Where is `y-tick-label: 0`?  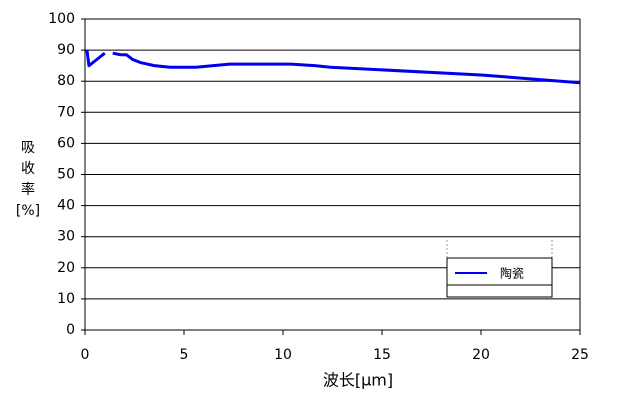
y-tick-label: 0 is located at coordinates (70, 330).